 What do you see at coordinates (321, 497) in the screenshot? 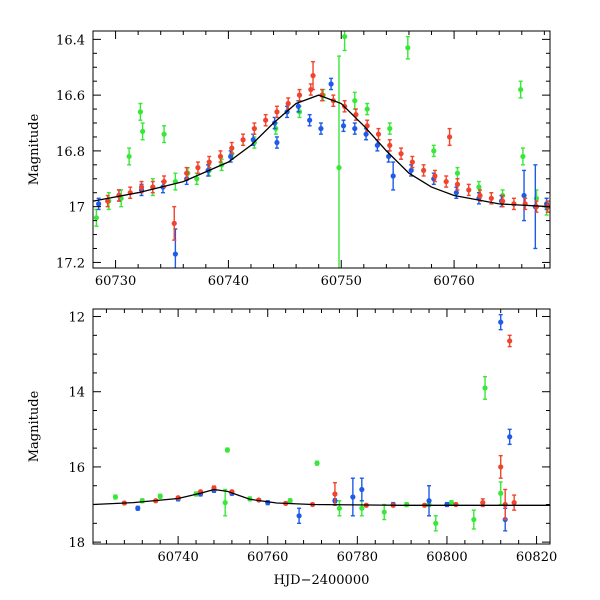
I see `model-curve` at bounding box center [321, 497].